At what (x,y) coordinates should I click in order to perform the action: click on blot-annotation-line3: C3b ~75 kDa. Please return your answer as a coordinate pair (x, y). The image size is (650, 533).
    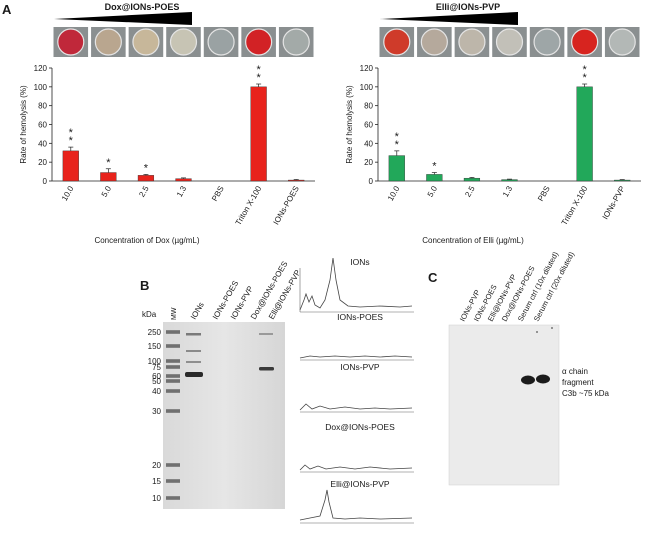
    Looking at the image, I should click on (585, 393).